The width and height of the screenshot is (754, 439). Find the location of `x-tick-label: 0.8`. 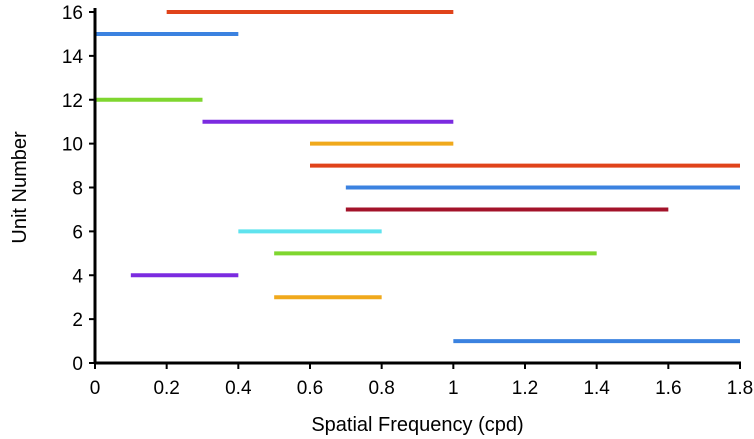

x-tick-label: 0.8 is located at coordinates (381, 388).